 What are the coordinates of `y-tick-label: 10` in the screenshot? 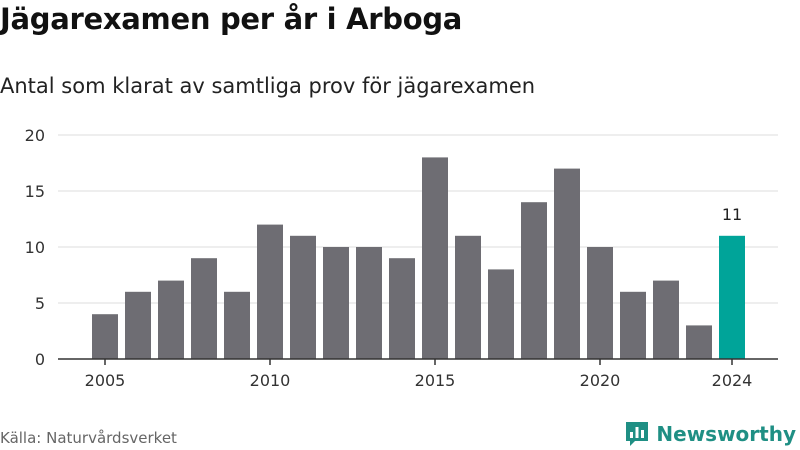 It's located at (35, 247).